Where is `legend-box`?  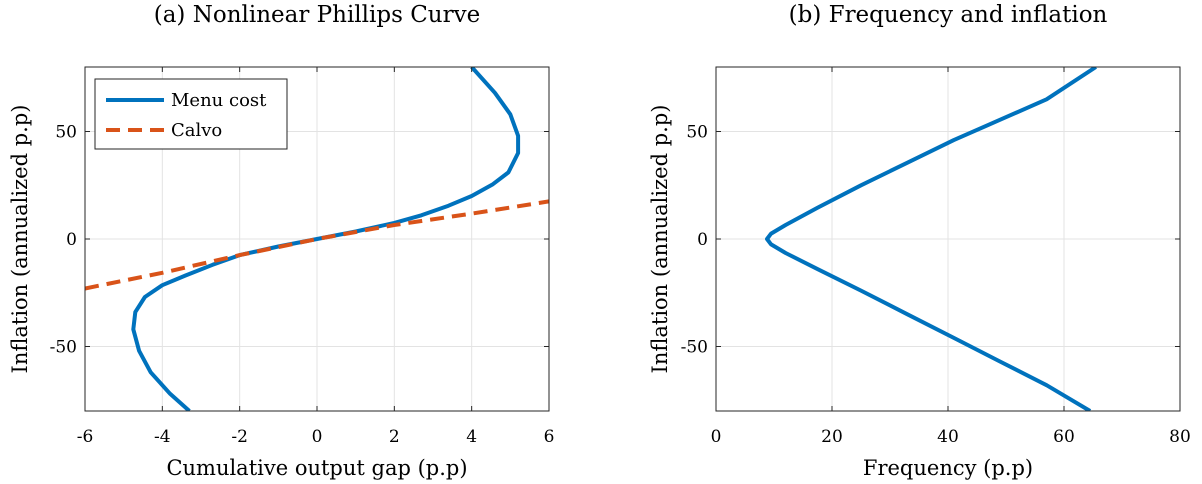
legend-box is located at coordinates (191, 114).